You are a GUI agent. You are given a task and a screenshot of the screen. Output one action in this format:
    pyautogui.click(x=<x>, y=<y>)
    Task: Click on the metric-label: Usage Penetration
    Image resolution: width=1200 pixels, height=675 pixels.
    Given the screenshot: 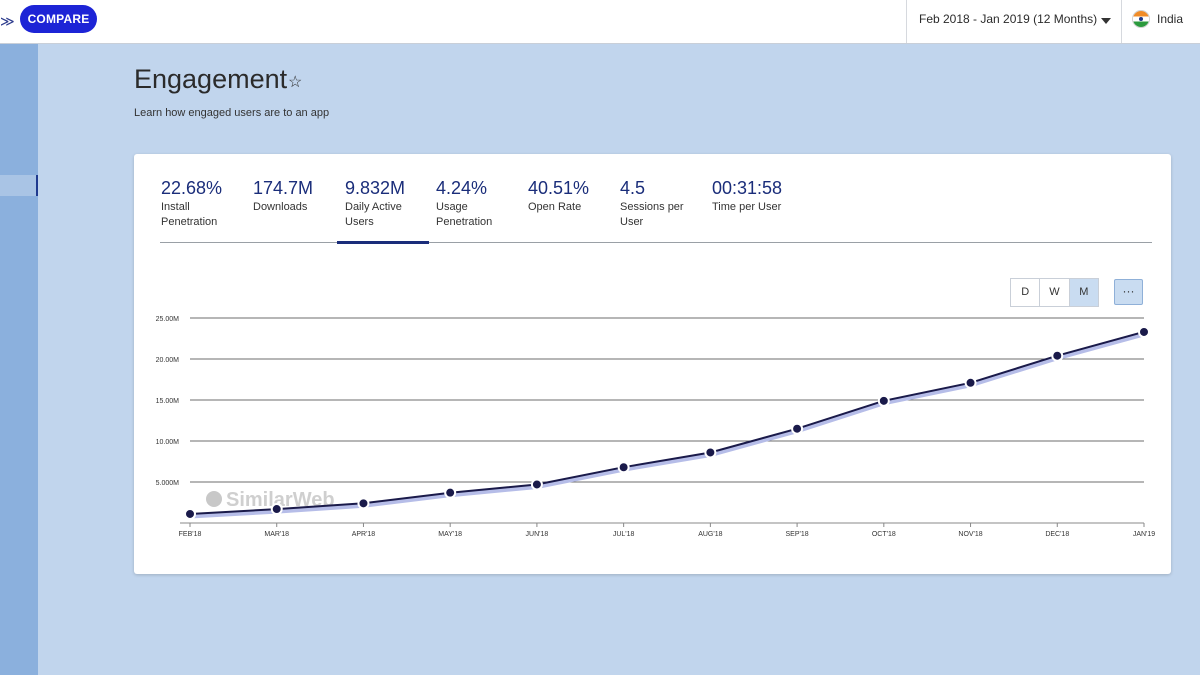 What is the action you would take?
    pyautogui.click(x=464, y=214)
    